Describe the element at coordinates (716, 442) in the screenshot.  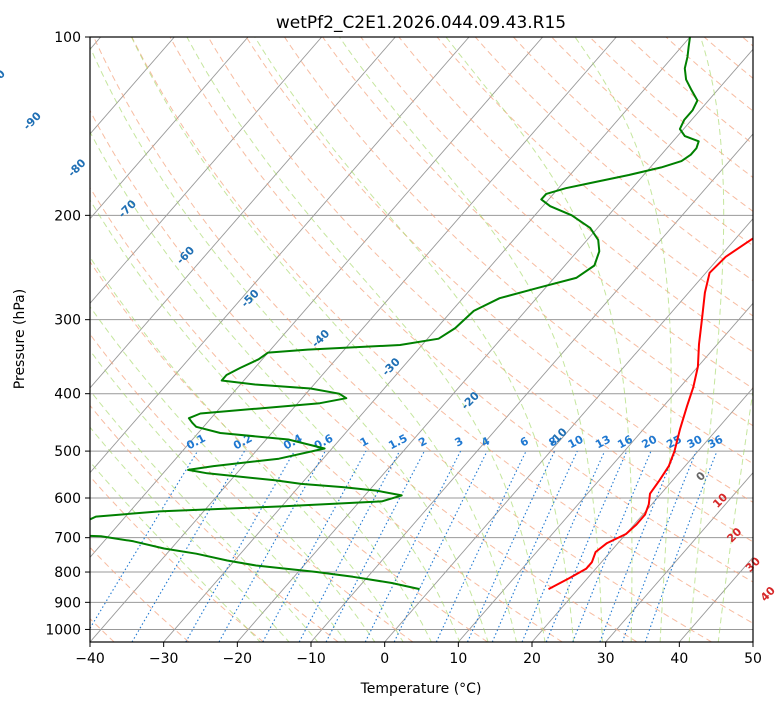
I see `mixing-ratio-label: 36` at that location.